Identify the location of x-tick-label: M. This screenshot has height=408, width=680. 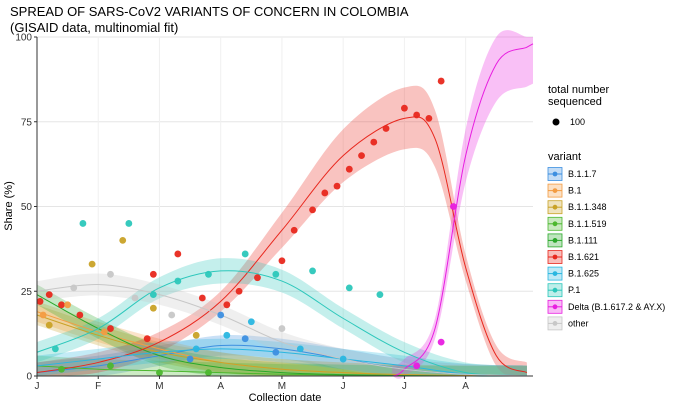
(282, 386).